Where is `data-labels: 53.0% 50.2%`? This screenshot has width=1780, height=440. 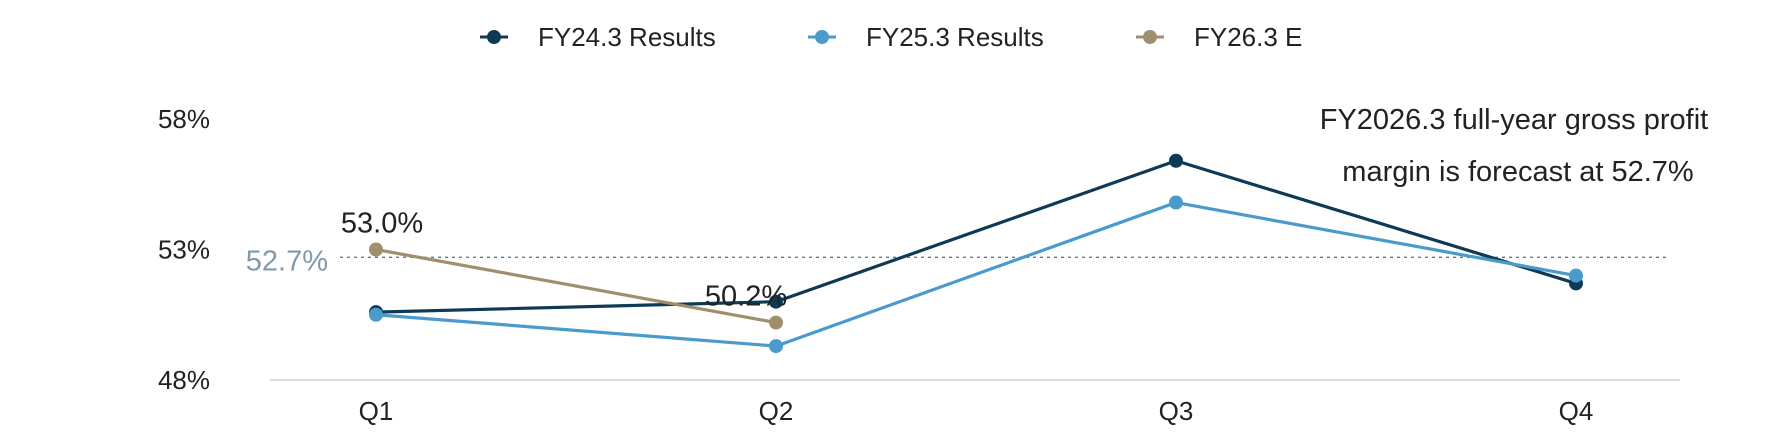 data-labels: 53.0% 50.2% is located at coordinates (564, 260).